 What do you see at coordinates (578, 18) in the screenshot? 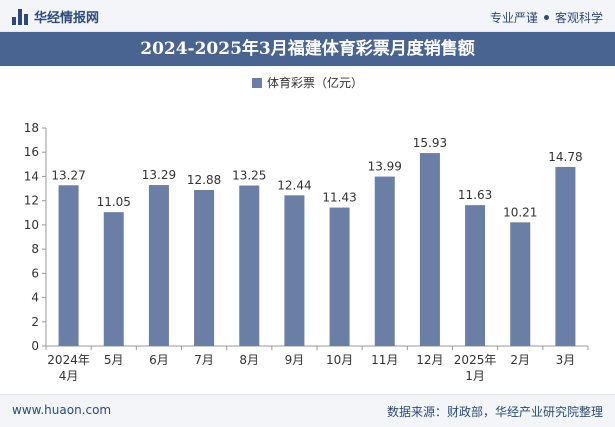
I see `slogan-right: 客观科学` at bounding box center [578, 18].